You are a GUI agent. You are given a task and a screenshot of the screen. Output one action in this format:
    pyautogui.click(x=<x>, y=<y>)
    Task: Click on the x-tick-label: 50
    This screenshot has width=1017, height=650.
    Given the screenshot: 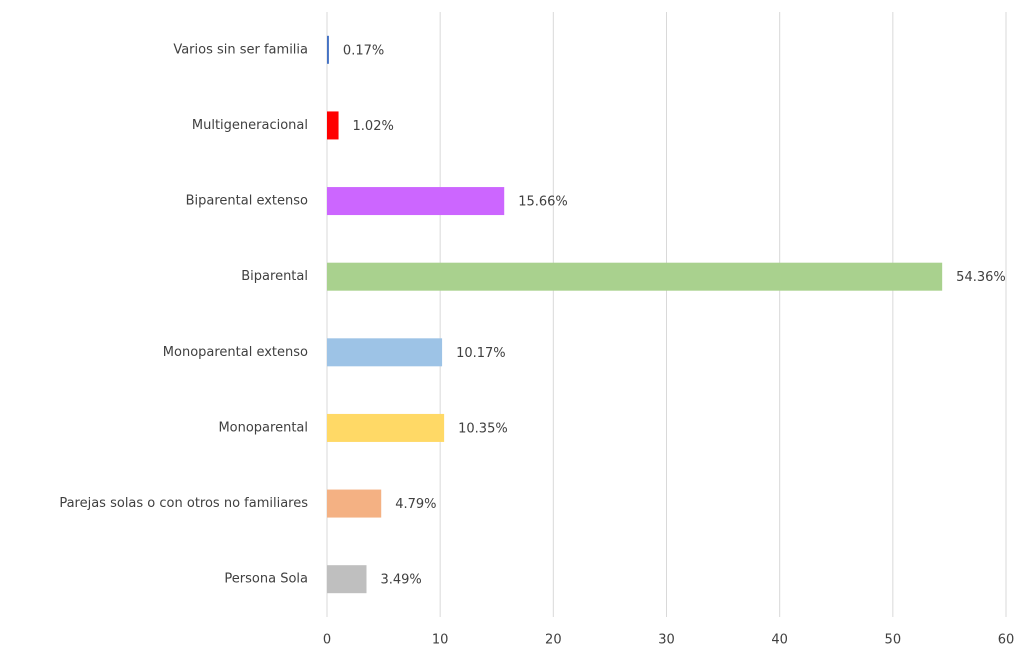 What is the action you would take?
    pyautogui.click(x=893, y=640)
    